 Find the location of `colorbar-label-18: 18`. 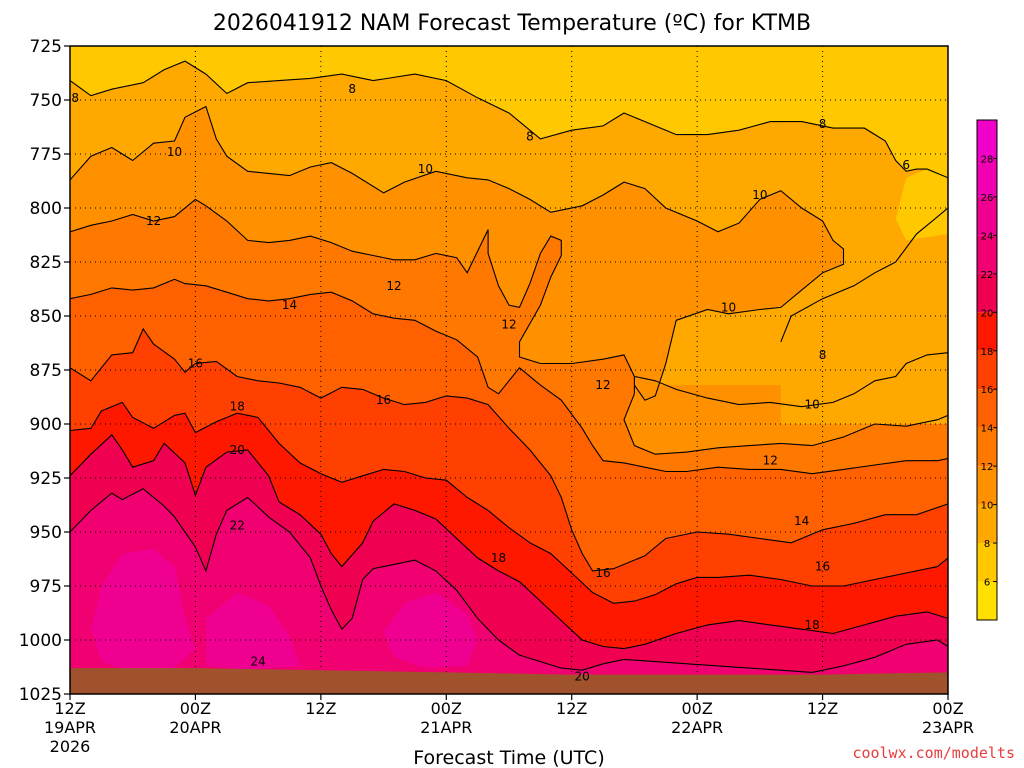

colorbar-label-18: 18 is located at coordinates (987, 352).